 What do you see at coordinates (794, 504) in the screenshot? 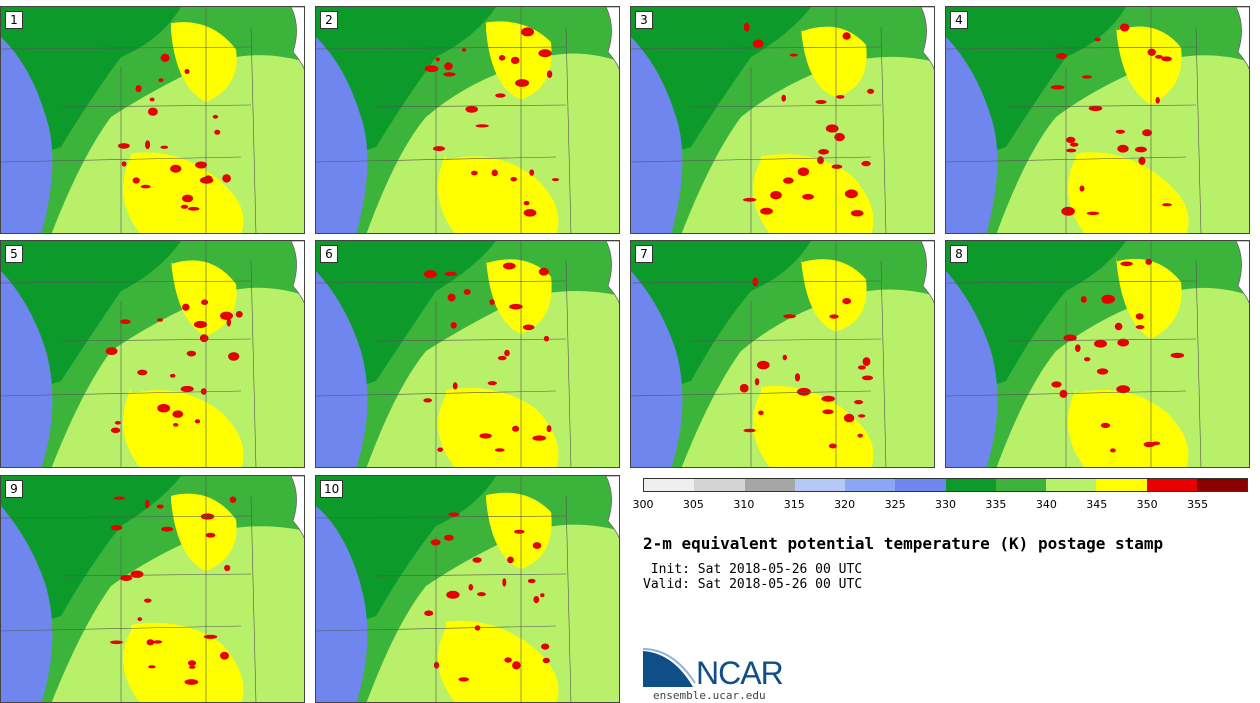
I see `colorbar-tick-label: 315` at bounding box center [794, 504].